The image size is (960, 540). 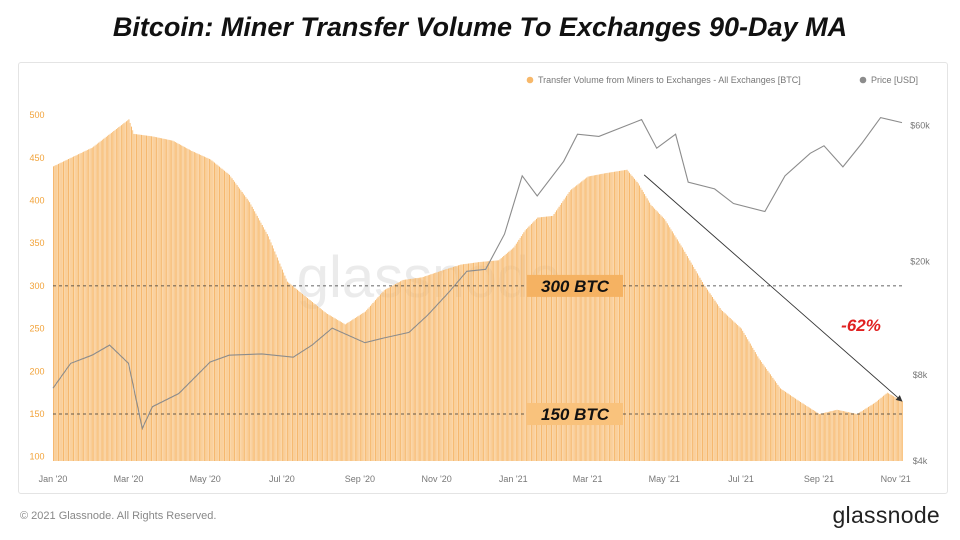 I want to click on ref-label-bg, so click(x=575, y=285).